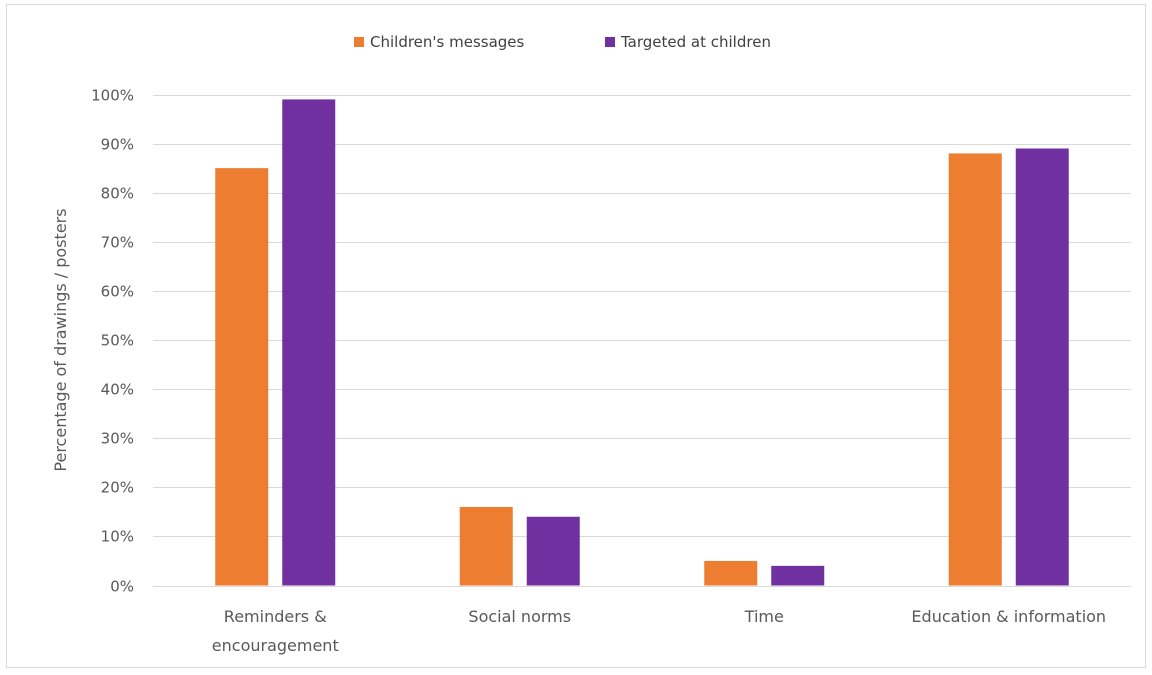 This screenshot has width=1152, height=675. I want to click on x-category-label: Education & information, so click(1008, 616).